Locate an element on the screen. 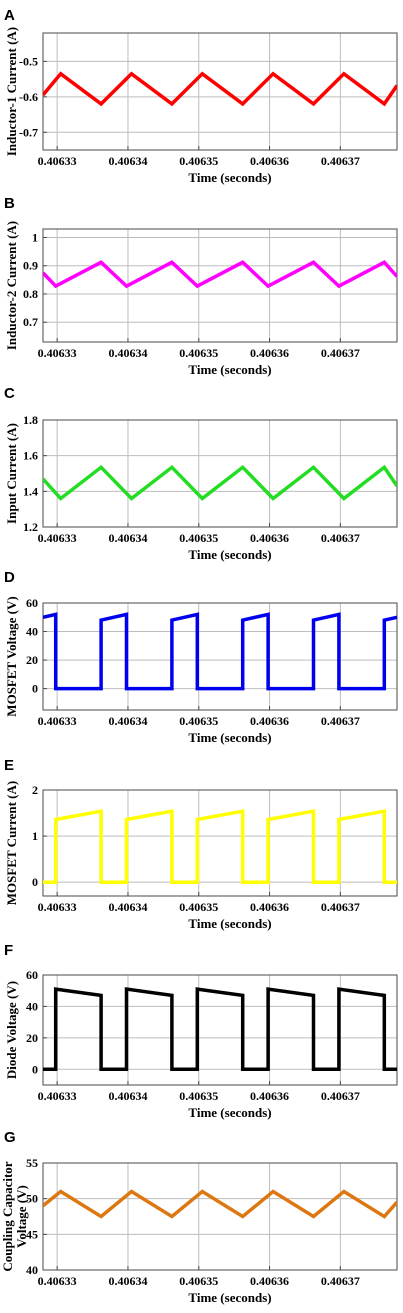 Image resolution: width=403 pixels, height=1313 pixels. y-tick-label: 20 is located at coordinates (32, 1038).